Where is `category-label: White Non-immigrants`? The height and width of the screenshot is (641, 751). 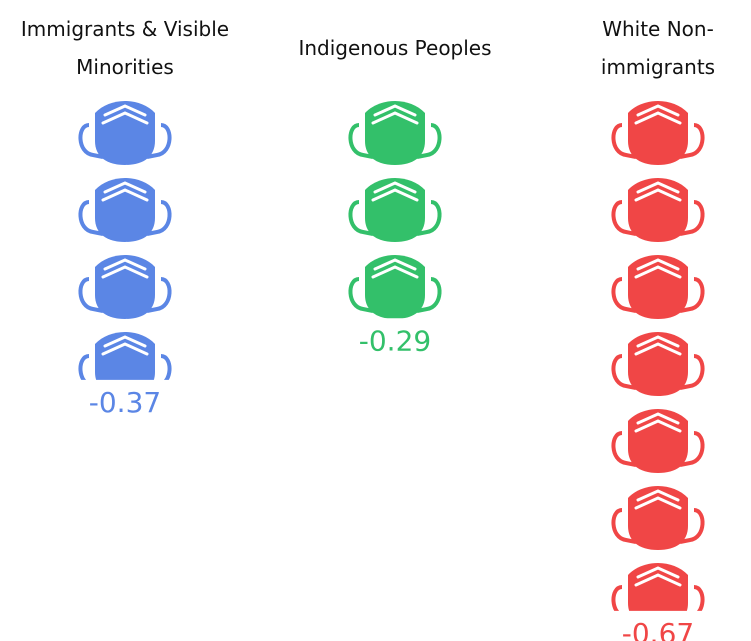 category-label: White Non-immigrants is located at coordinates (658, 48).